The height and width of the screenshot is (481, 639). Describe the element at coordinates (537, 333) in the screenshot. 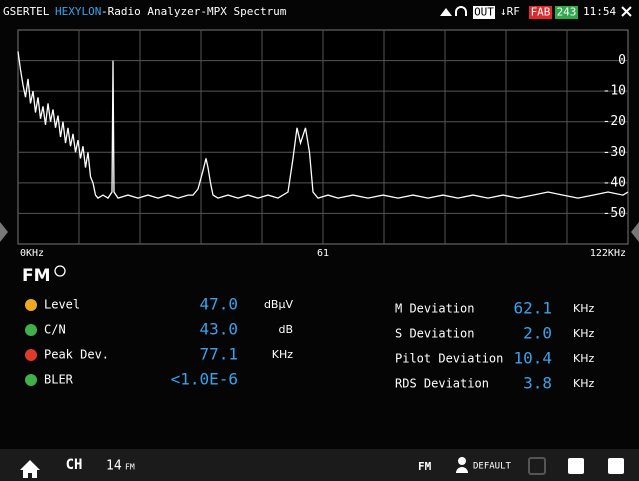

I see `row-value: 2.0` at that location.